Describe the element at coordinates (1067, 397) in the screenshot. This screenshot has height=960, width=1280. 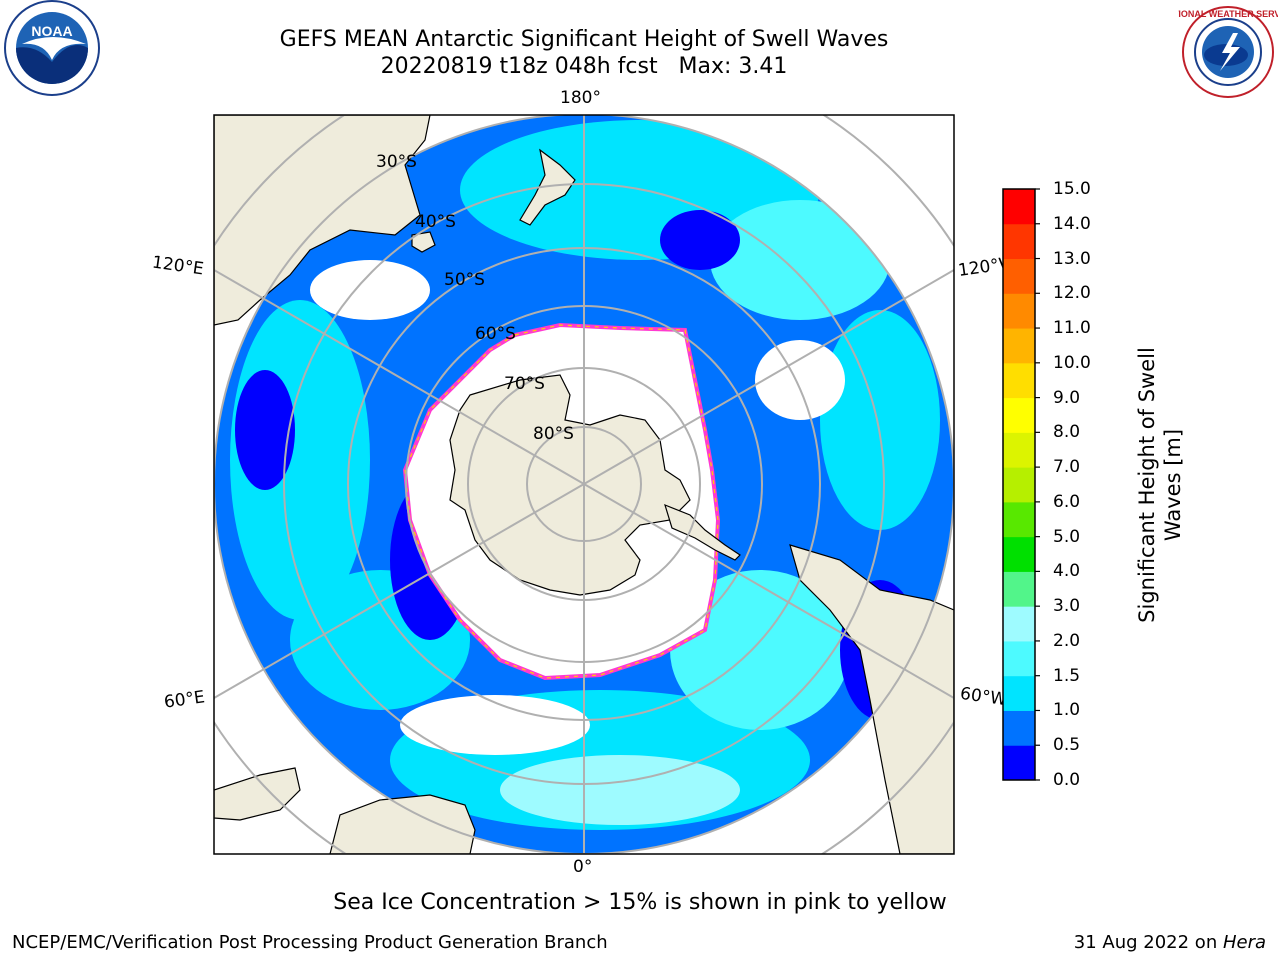
I see `colorbar-tick-label: 9.0` at that location.